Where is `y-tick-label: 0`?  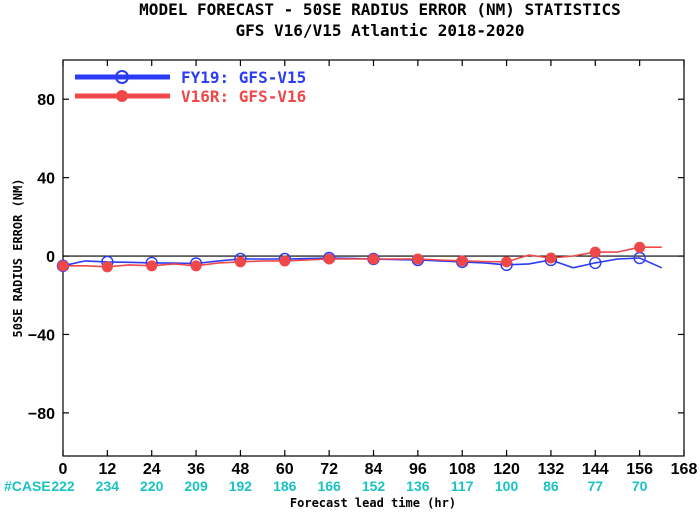 y-tick-label: 0 is located at coordinates (50, 257).